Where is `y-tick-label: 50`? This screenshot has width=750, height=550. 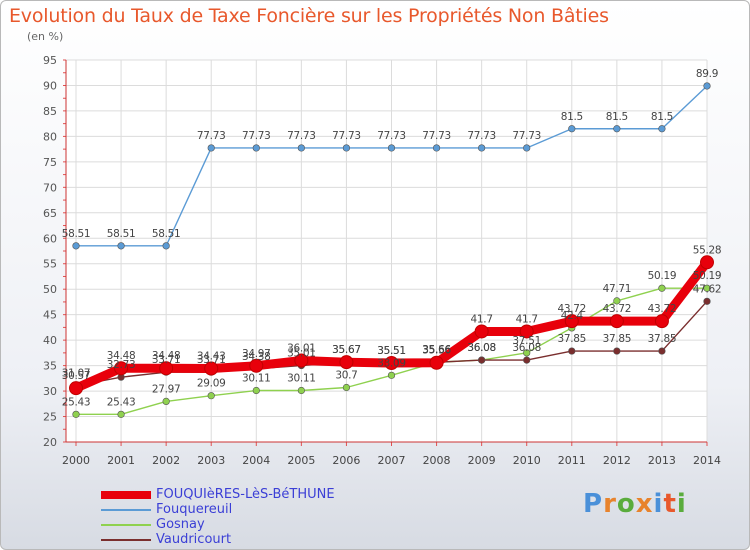
y-tick-label: 50 is located at coordinates (50, 289).